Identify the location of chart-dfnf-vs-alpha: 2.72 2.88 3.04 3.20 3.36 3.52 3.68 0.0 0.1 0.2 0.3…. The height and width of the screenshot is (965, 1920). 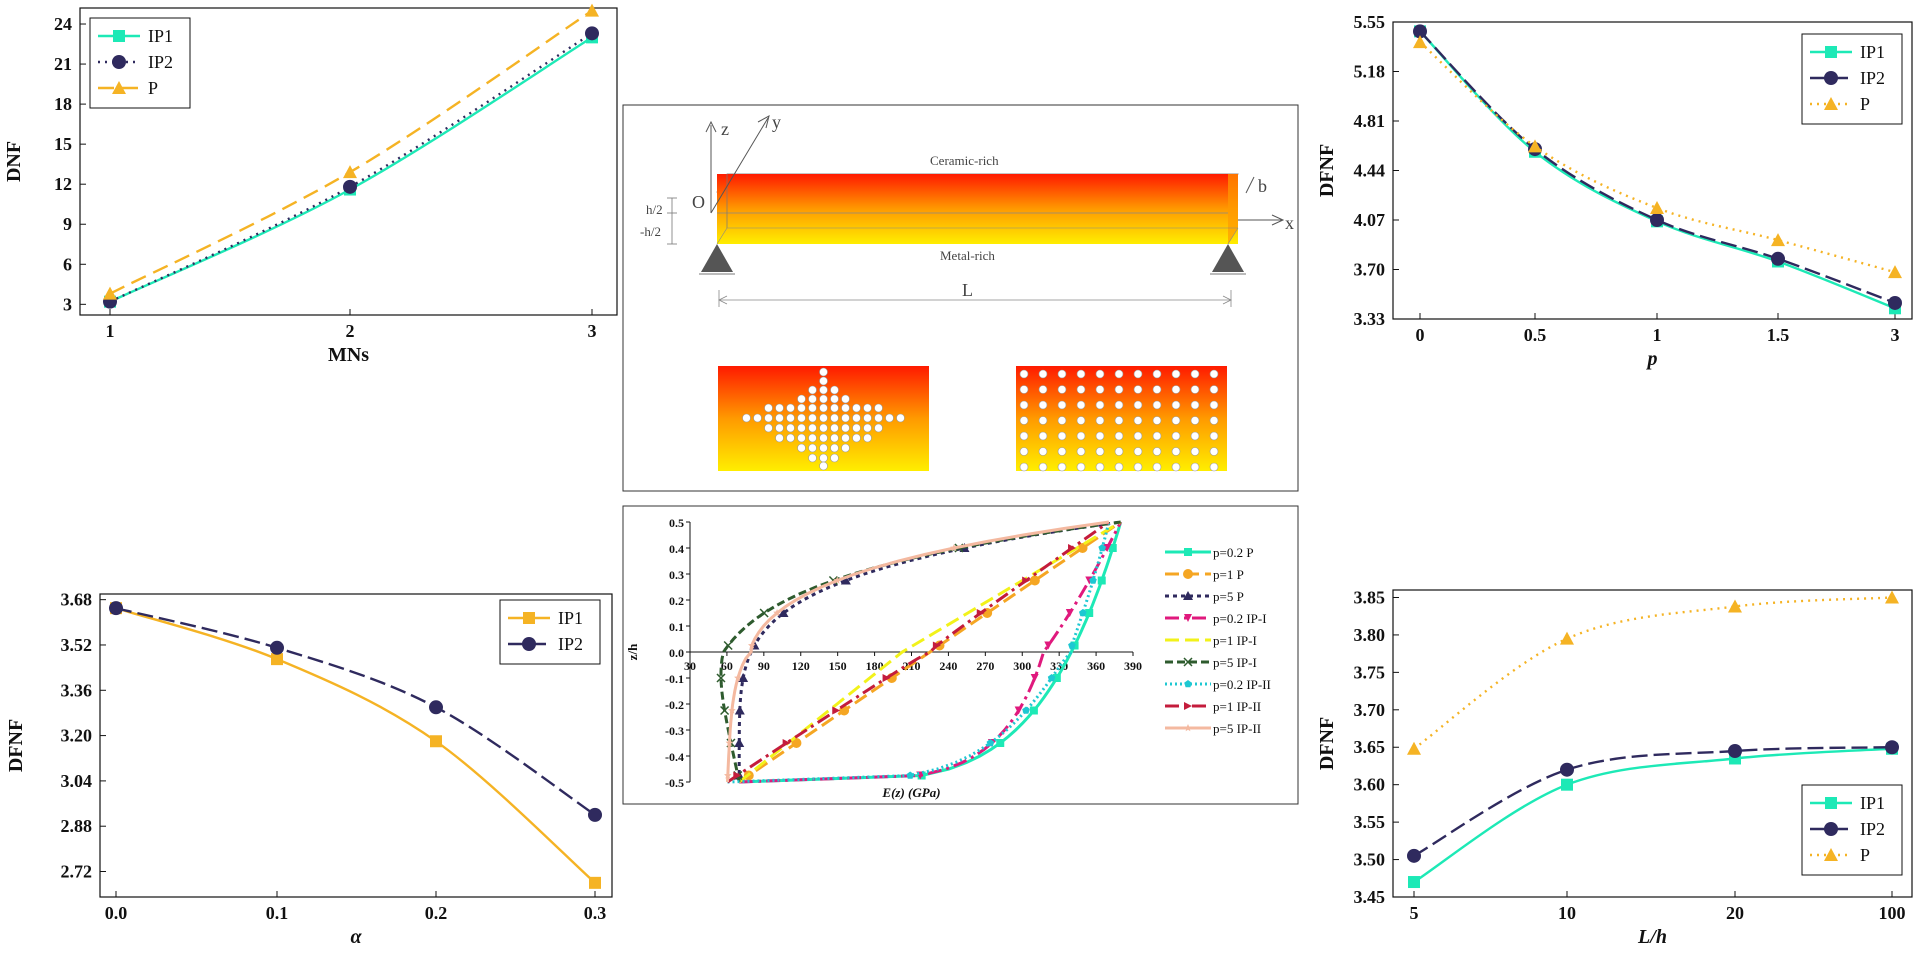
(309, 769).